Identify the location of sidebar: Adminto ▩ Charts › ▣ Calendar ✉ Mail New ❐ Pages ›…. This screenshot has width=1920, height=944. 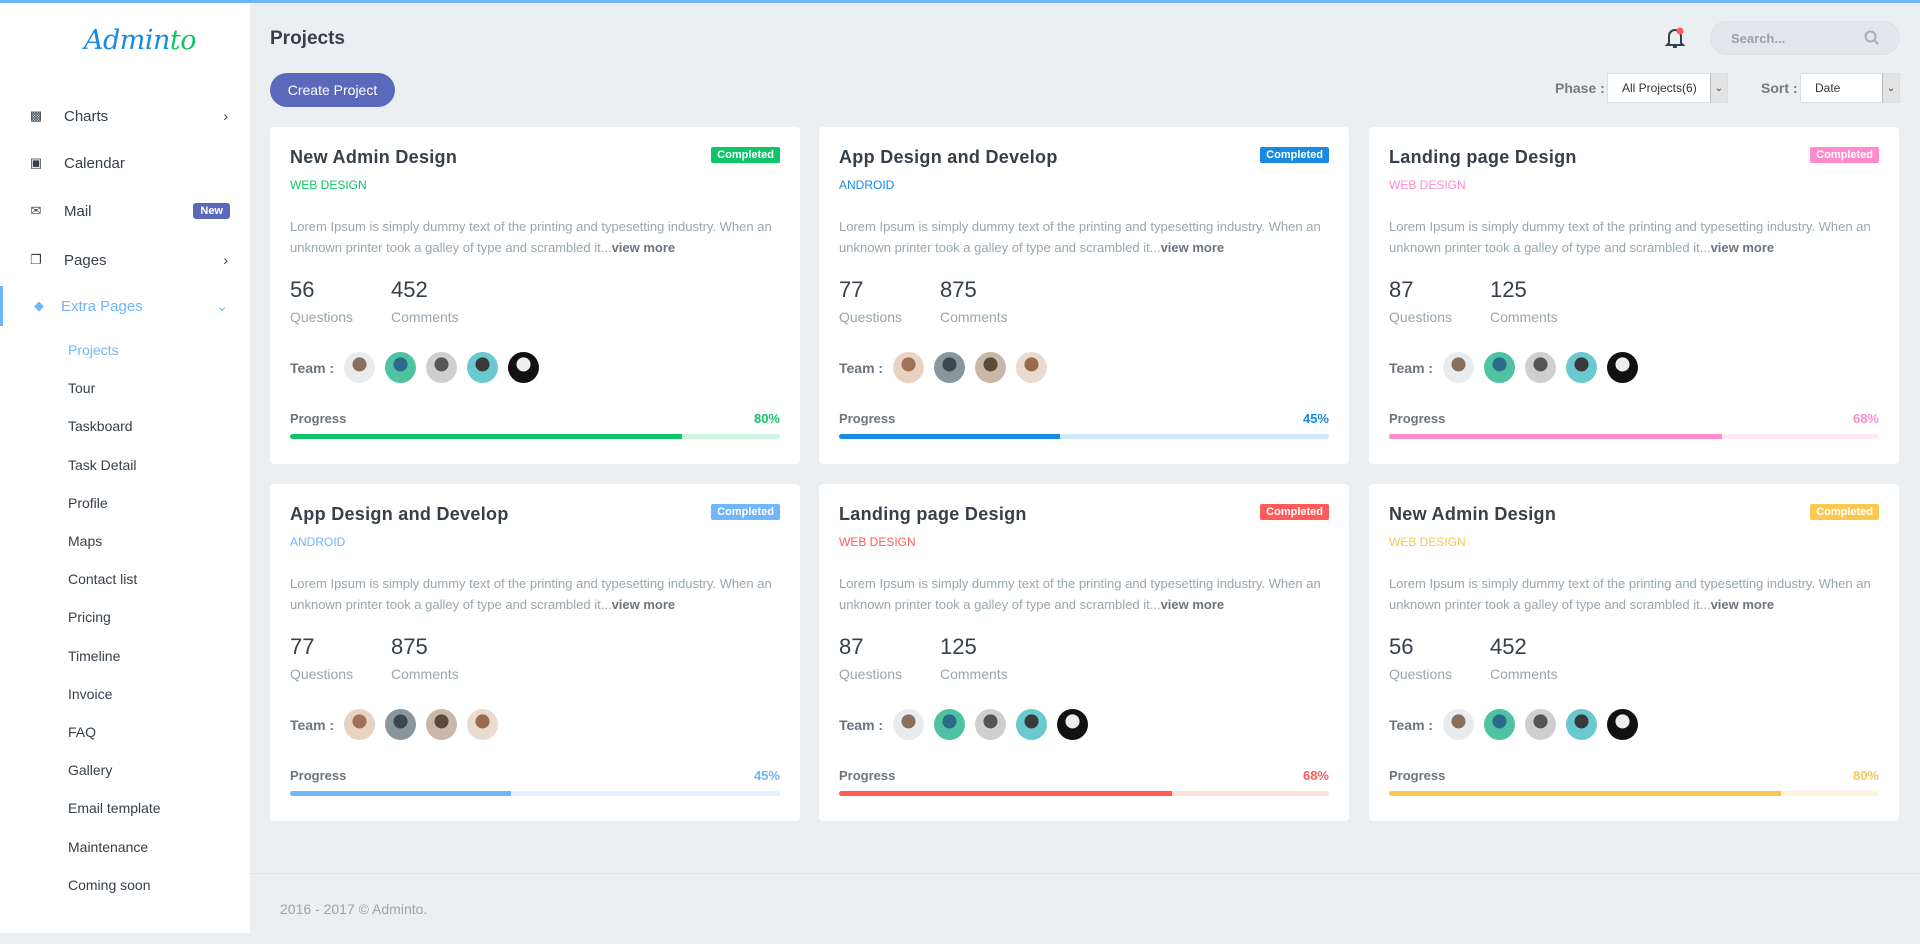
(125, 468).